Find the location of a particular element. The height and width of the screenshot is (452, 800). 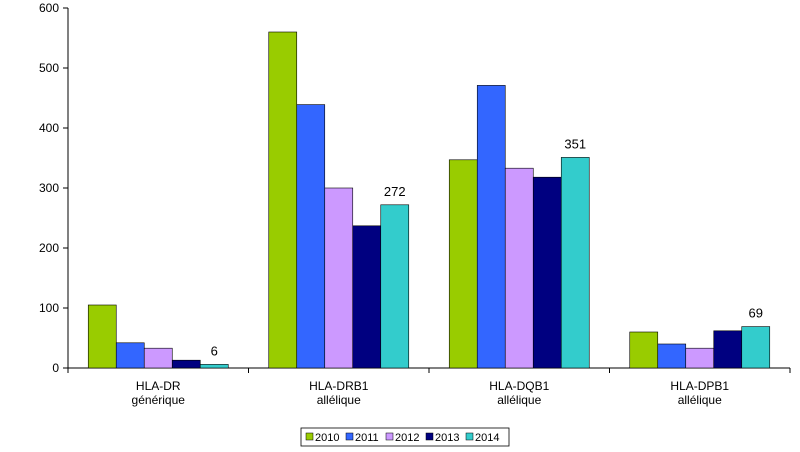

y-tick-label: 500 is located at coordinates (49, 68).